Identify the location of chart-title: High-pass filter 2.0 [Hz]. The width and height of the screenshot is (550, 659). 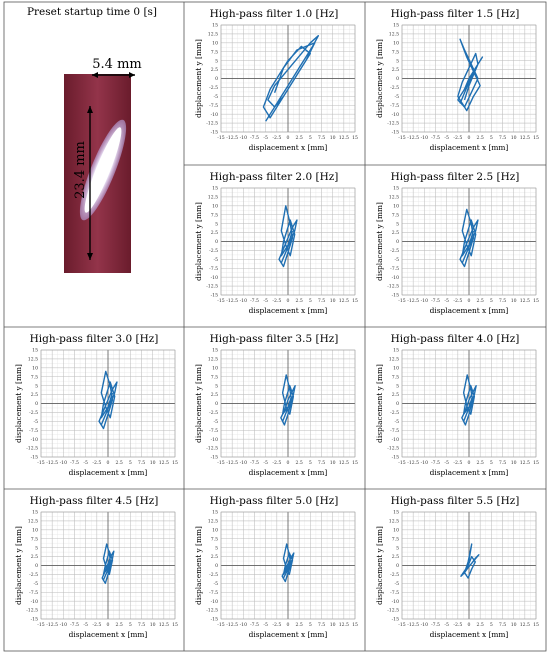
(274, 177).